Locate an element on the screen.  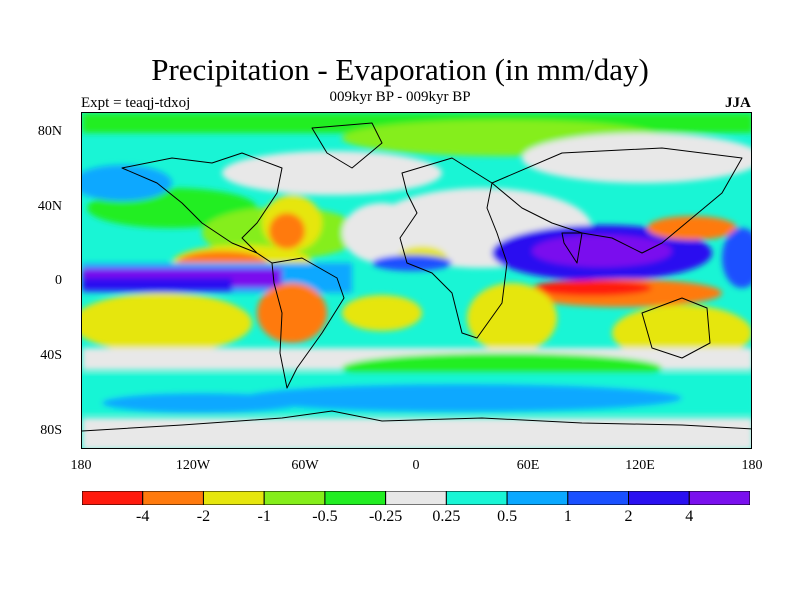
colorbar-label: 0.5 is located at coordinates (507, 516).